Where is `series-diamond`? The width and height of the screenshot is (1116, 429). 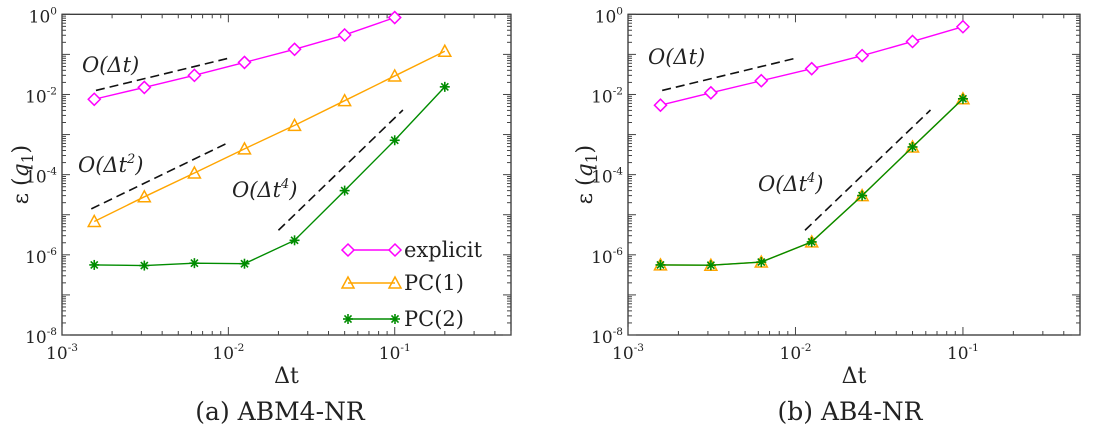 series-diamond is located at coordinates (812, 66).